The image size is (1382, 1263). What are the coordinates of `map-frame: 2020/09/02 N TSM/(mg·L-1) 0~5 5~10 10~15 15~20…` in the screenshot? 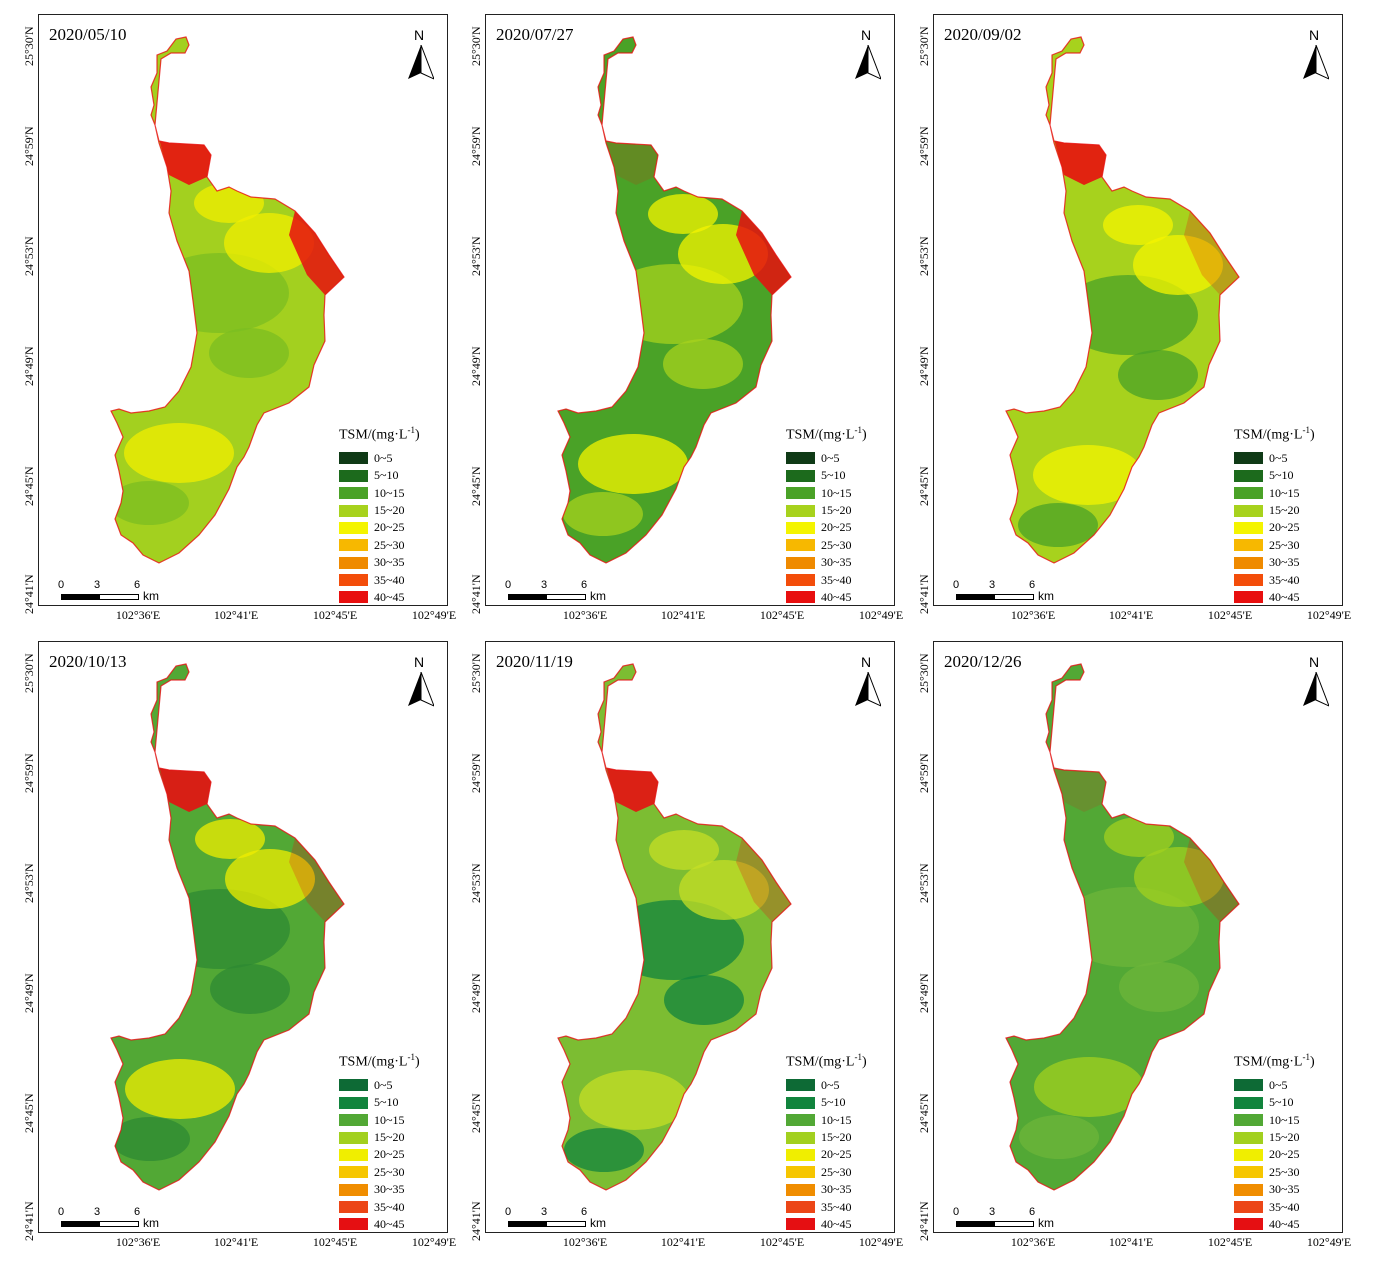 It's located at (1138, 310).